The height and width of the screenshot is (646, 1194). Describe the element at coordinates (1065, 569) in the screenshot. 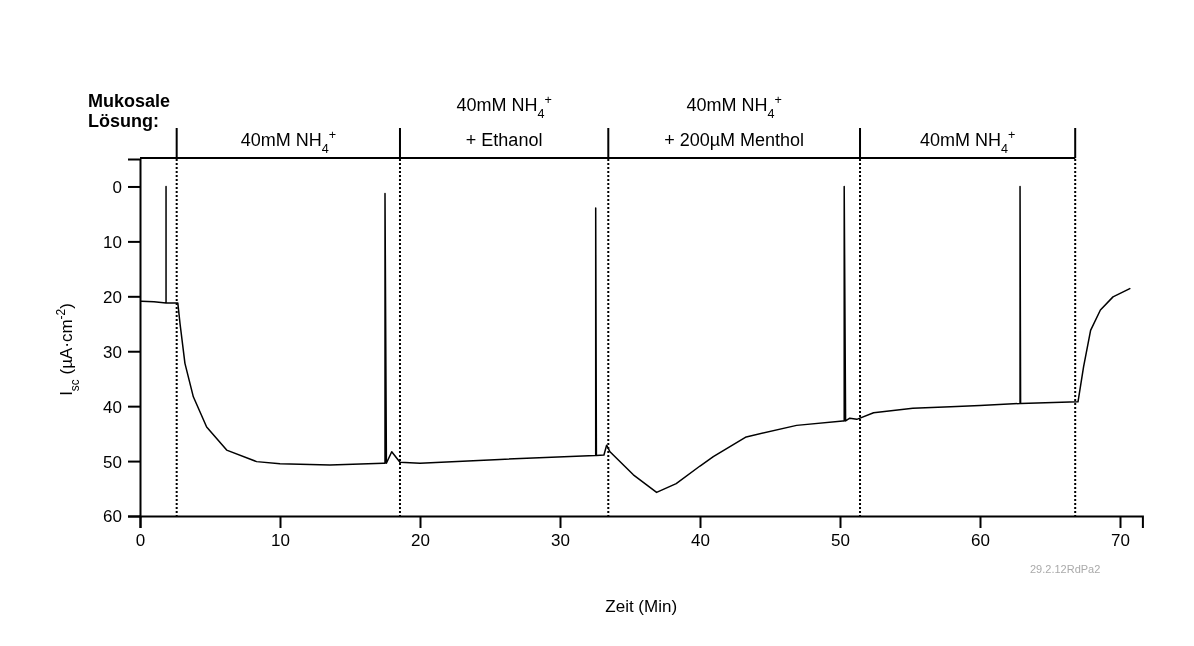

I see `text: 29.2.12RdPa2` at that location.